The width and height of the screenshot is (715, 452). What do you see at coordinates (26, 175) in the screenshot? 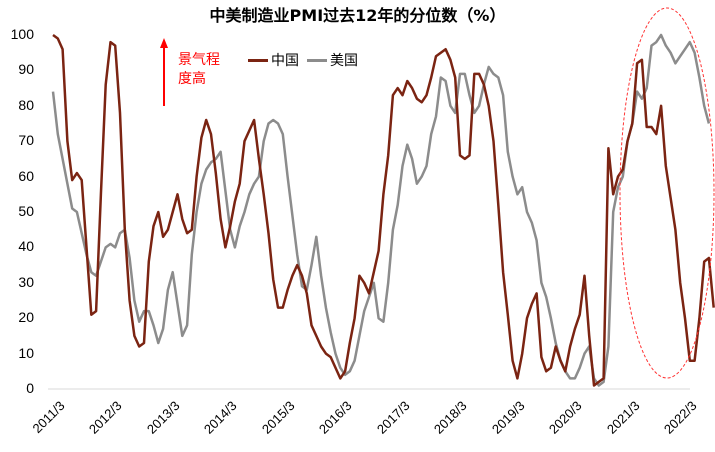
I see `y-tick-label: 60` at bounding box center [26, 175].